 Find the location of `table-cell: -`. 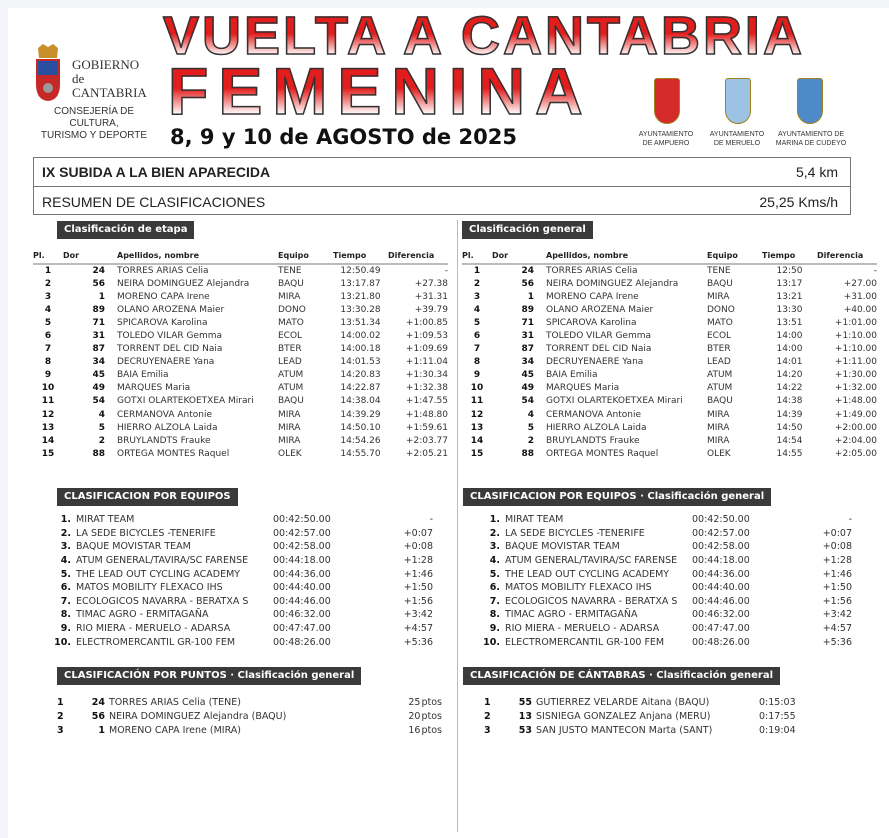

table-cell: - is located at coordinates (446, 271).